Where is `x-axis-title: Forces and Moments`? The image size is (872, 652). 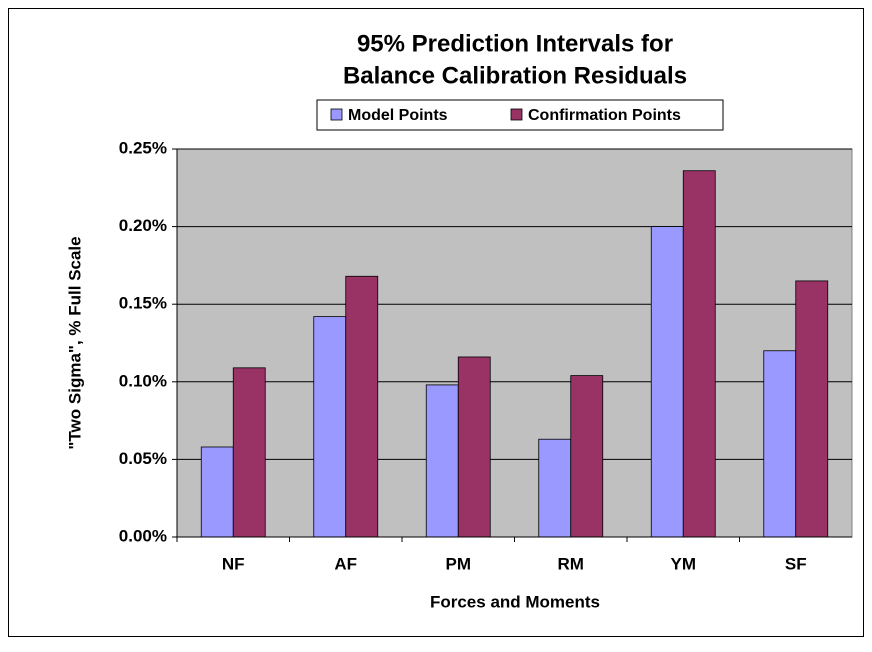 x-axis-title: Forces and Moments is located at coordinates (515, 601).